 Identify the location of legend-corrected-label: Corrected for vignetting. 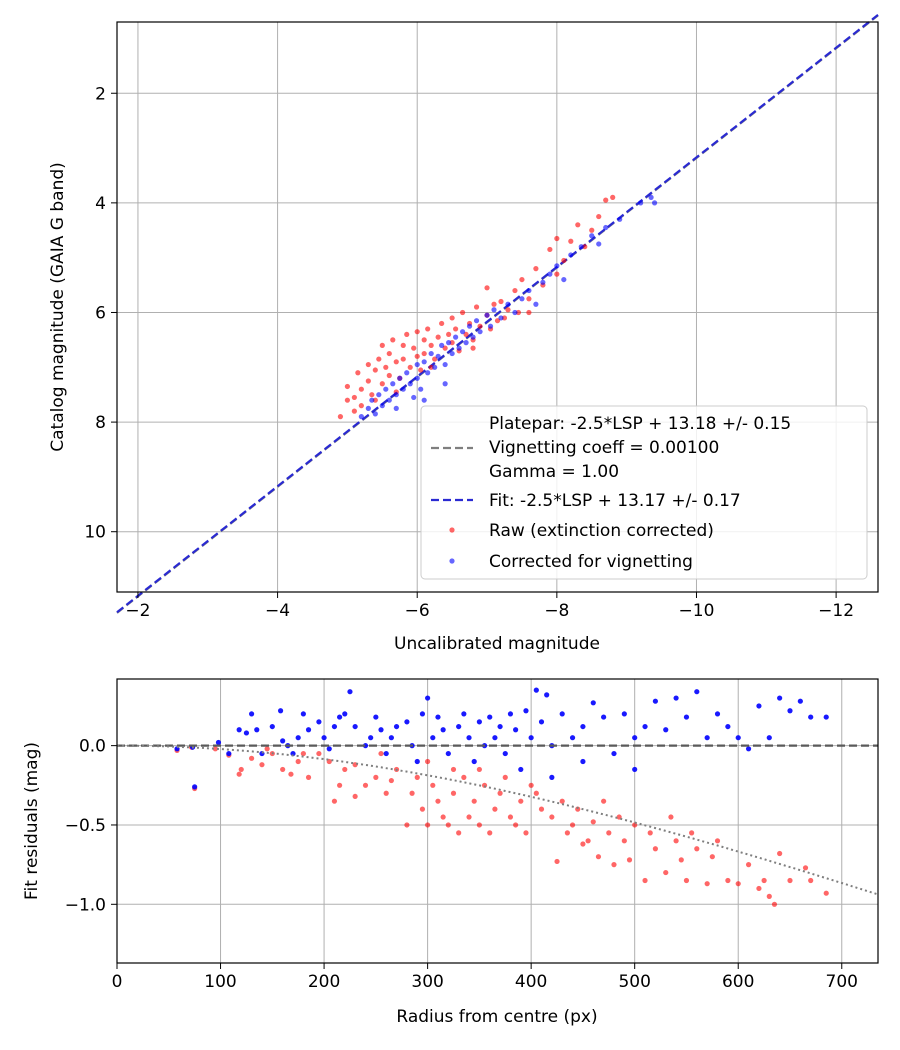
(591, 562).